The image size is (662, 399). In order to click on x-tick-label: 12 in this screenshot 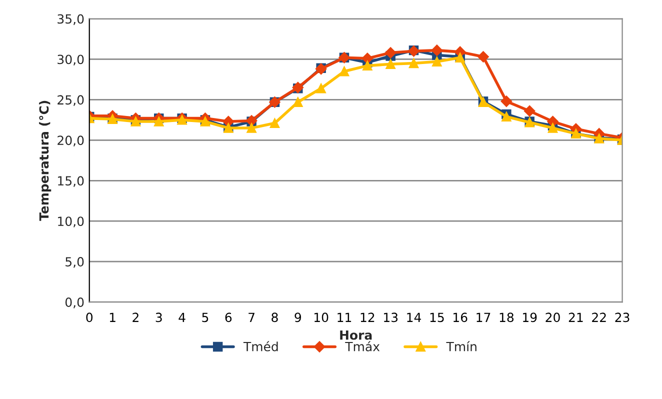, I will do `click(367, 317)`.